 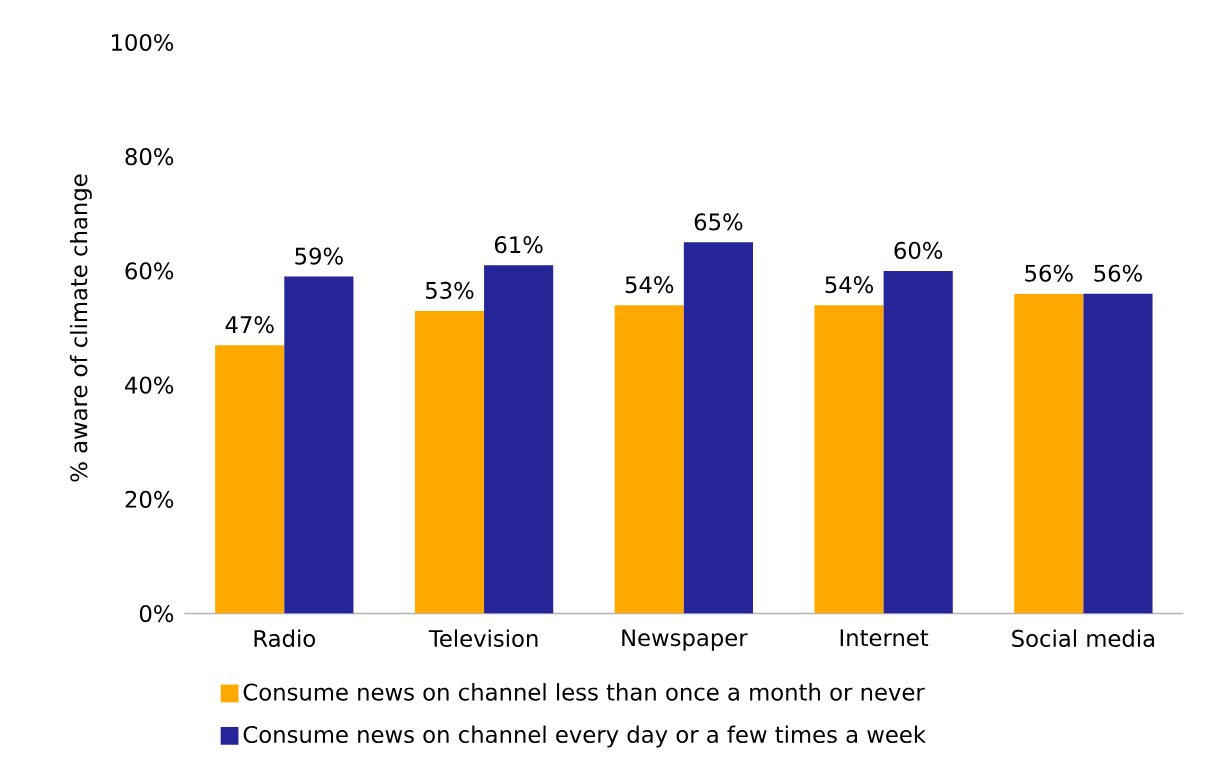 What do you see at coordinates (518, 245) in the screenshot?
I see `data-label: 61%` at bounding box center [518, 245].